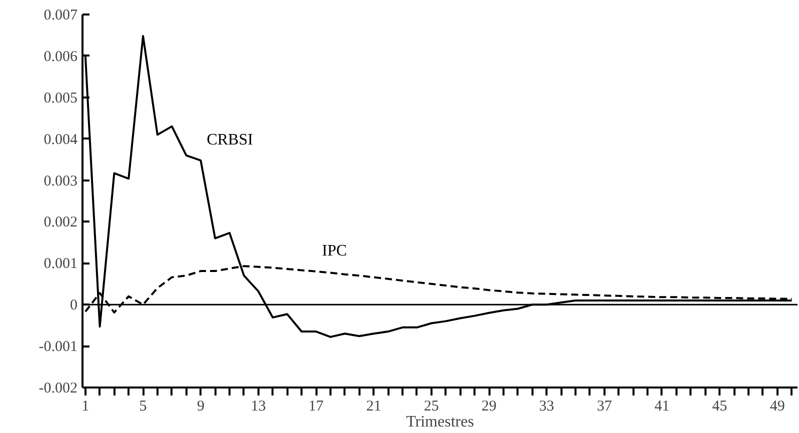 The image size is (799, 433). What do you see at coordinates (662, 406) in the screenshot?
I see `x-tick-label: 41` at bounding box center [662, 406].